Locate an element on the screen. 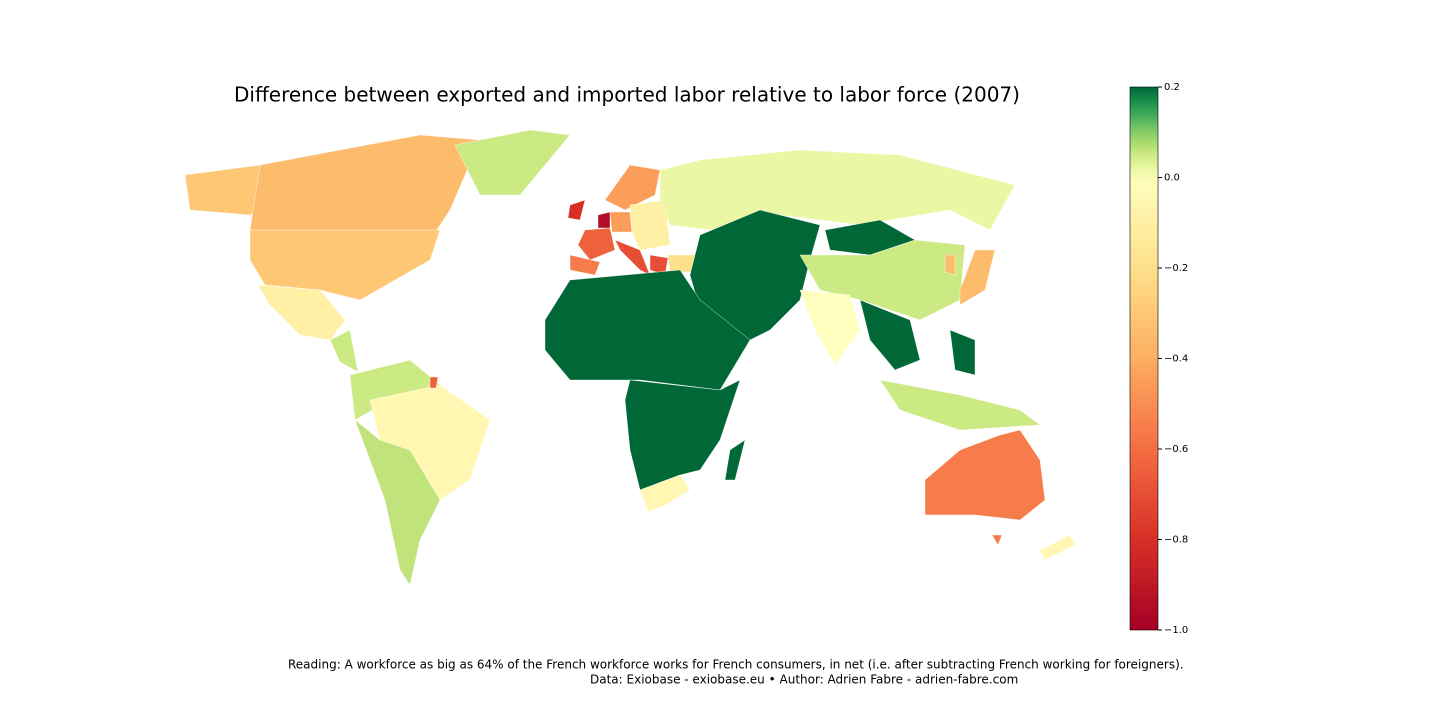  colorbar-tick-label: −0.2 is located at coordinates (1176, 268).